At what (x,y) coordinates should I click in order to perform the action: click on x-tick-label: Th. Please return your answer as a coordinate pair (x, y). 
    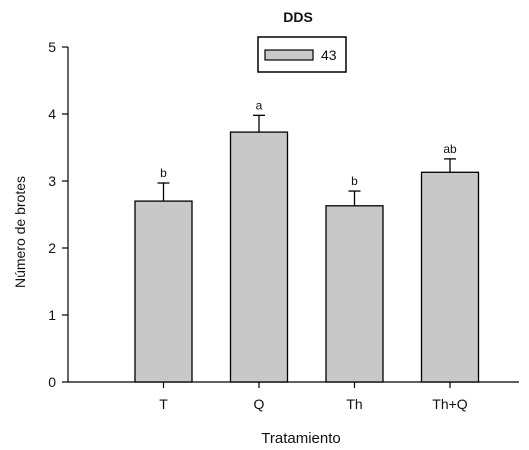
    Looking at the image, I should click on (354, 404).